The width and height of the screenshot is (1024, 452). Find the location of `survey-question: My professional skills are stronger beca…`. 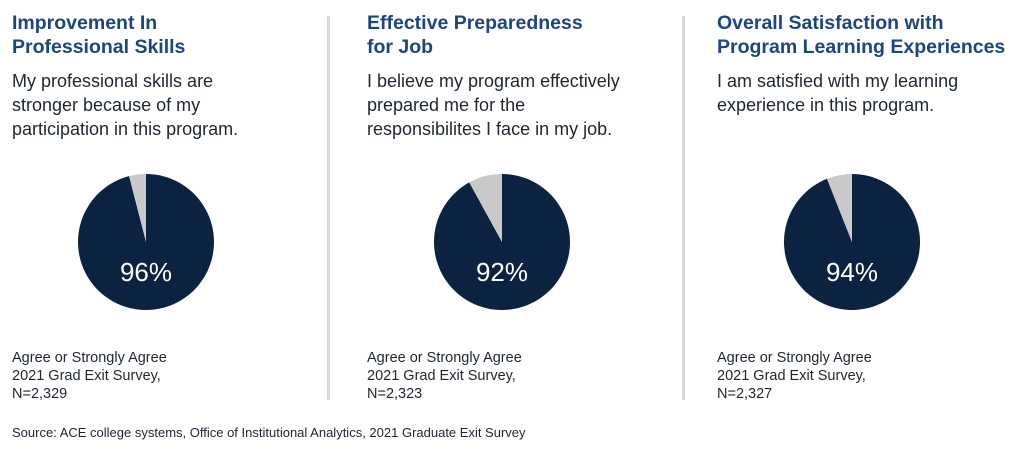

survey-question: My professional skills are stronger beca… is located at coordinates (125, 105).